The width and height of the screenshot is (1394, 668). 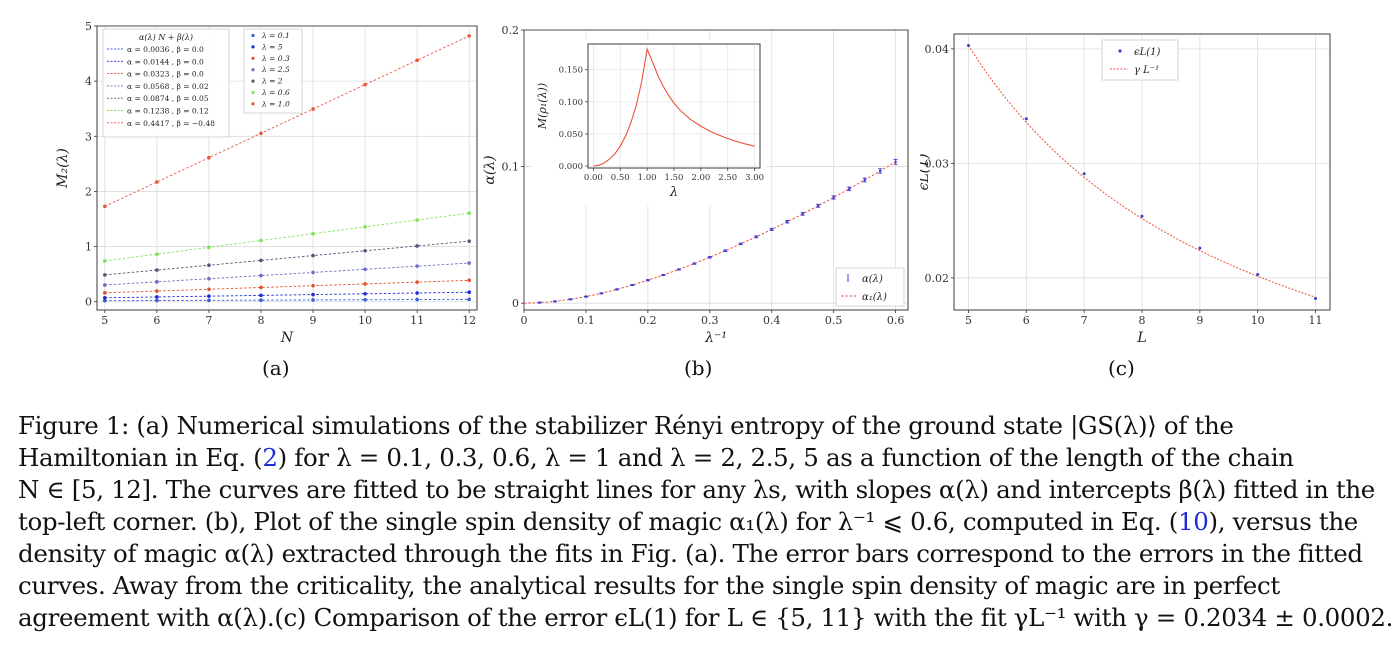 What do you see at coordinates (165, 74) in the screenshot?
I see `fit-legend-label: α = 0.0323 , β = 0.0` at bounding box center [165, 74].